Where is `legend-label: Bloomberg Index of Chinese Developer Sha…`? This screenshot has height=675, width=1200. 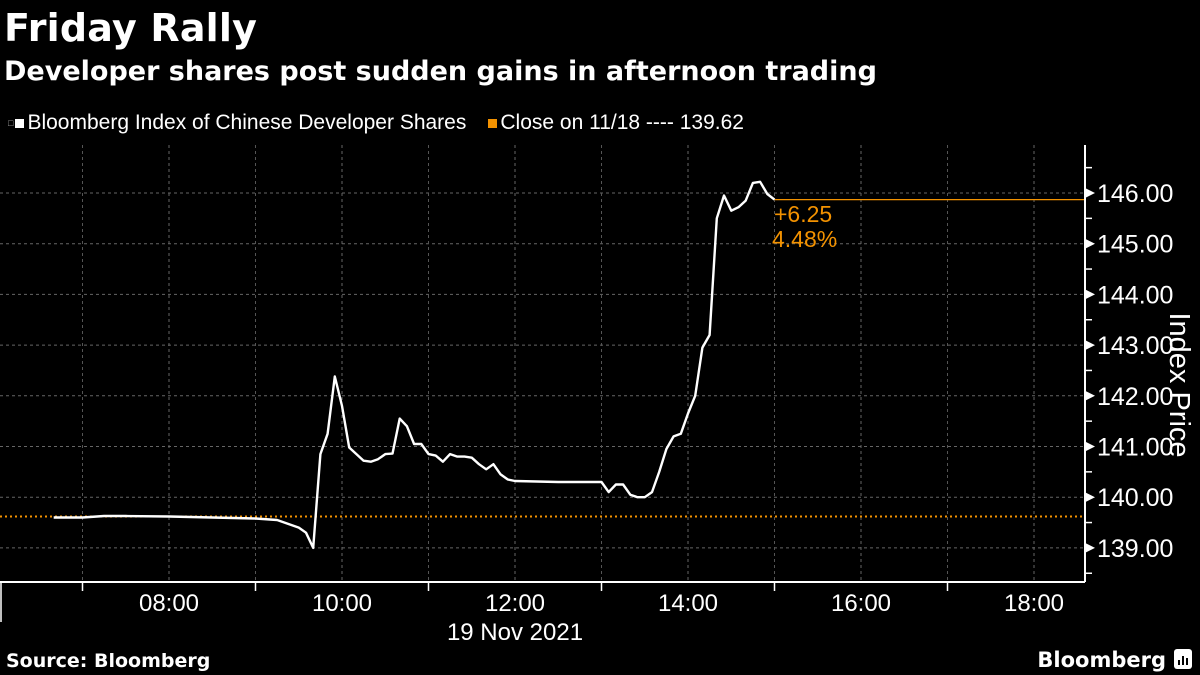
legend-label: Bloomberg Index of Chinese Developer Sha… is located at coordinates (247, 122).